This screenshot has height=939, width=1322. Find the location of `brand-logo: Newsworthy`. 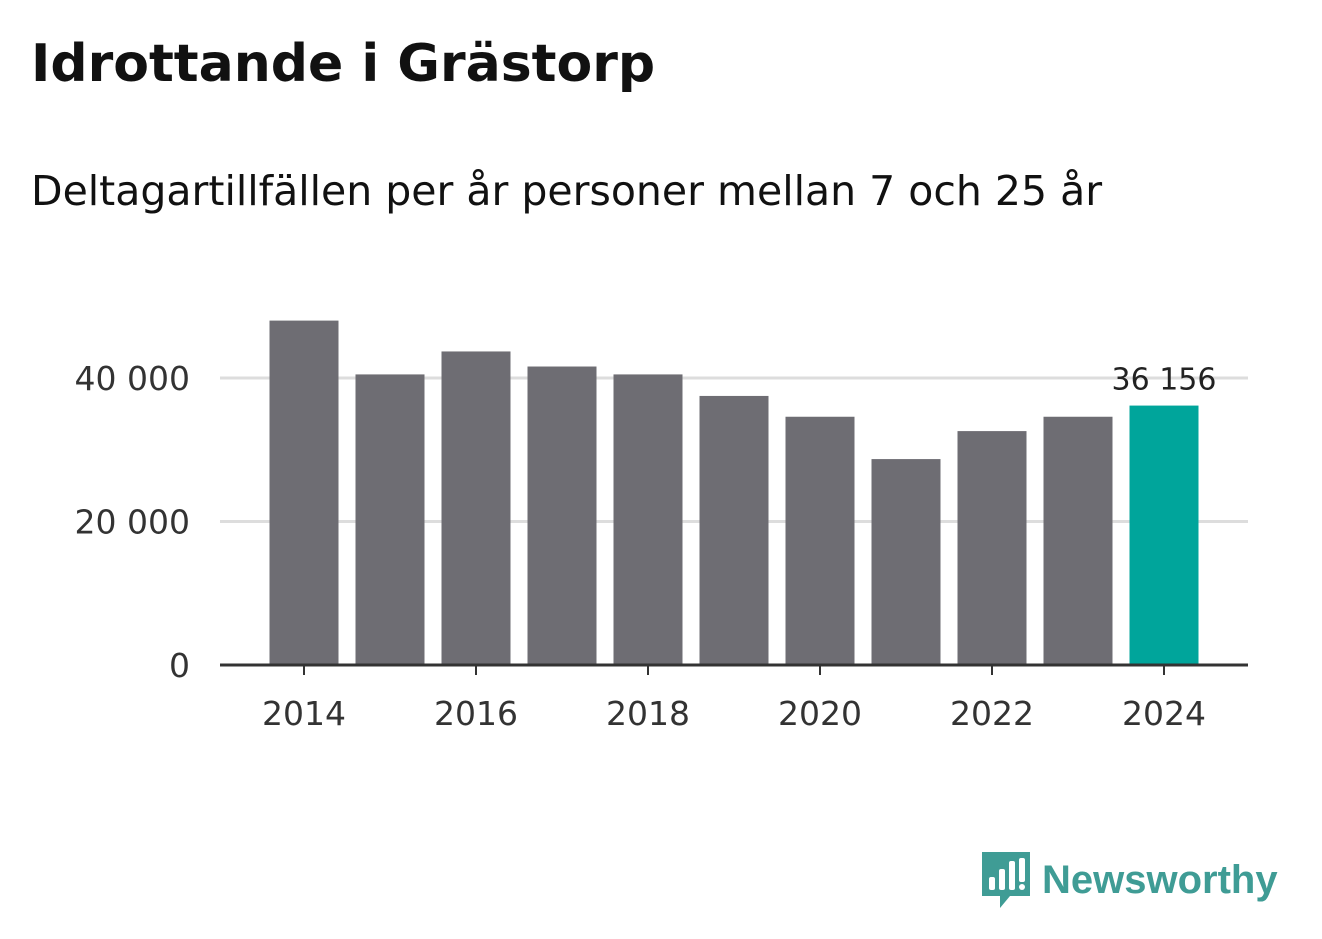

brand-logo: Newsworthy is located at coordinates (1129, 880).